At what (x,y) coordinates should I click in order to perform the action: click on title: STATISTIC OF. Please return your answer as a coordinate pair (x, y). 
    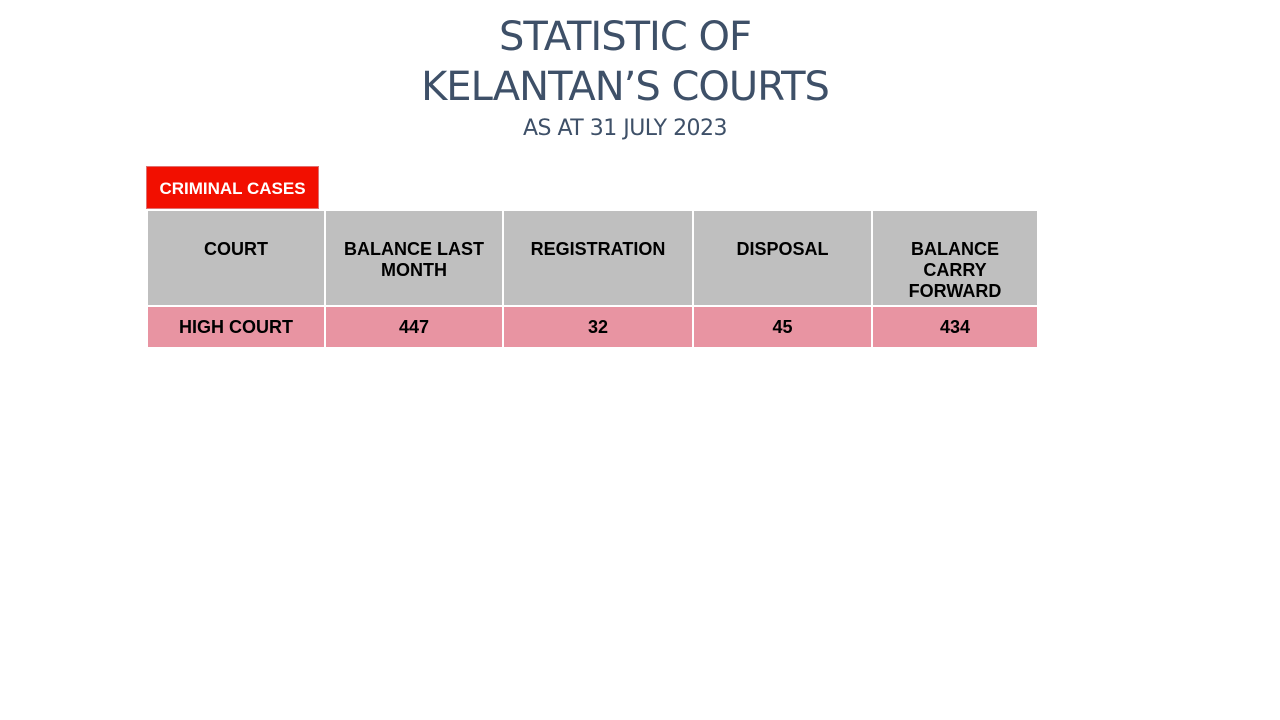
    Looking at the image, I should click on (625, 37).